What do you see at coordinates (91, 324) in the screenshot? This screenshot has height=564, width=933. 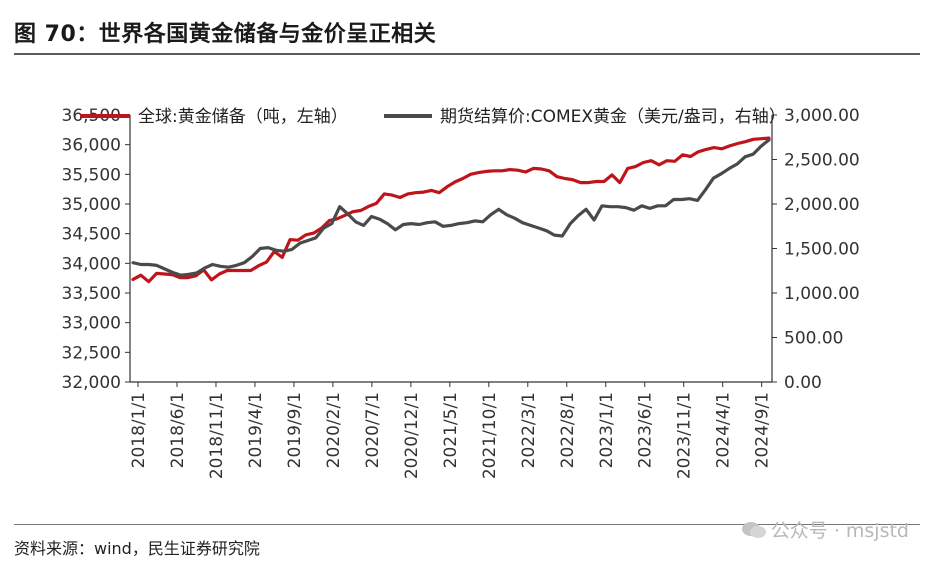 I see `left-axis-tick-label: 33,000` at bounding box center [91, 324].